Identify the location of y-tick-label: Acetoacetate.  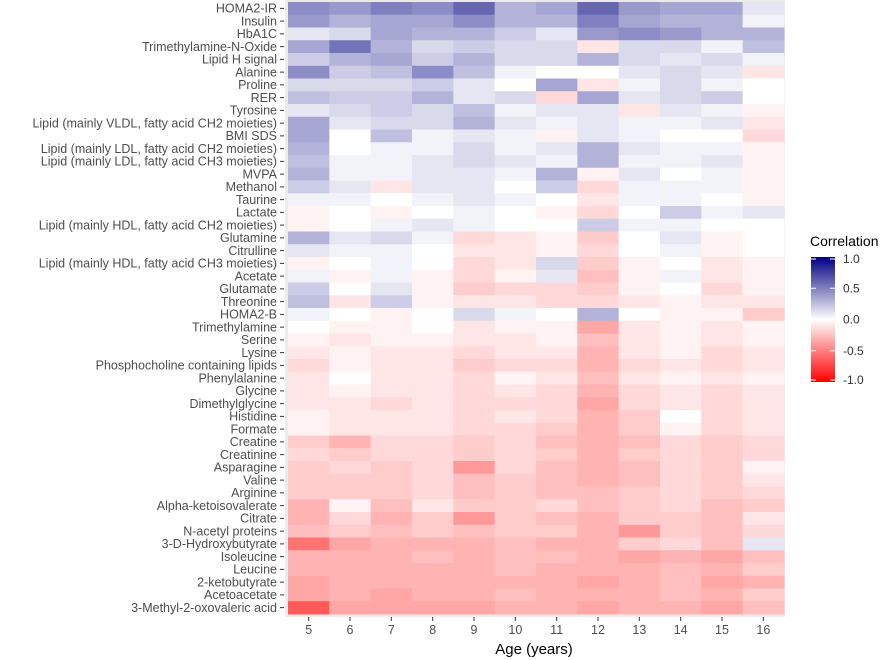
(240, 595).